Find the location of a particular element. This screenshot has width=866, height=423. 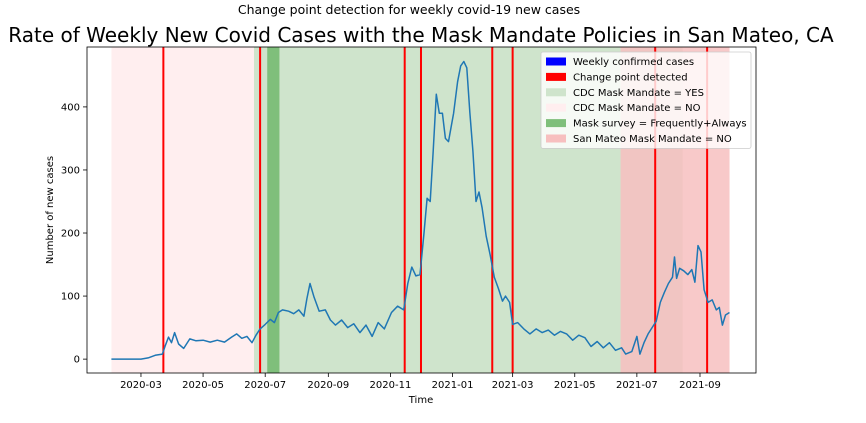

y-tick-label: 300 is located at coordinates (70, 170).